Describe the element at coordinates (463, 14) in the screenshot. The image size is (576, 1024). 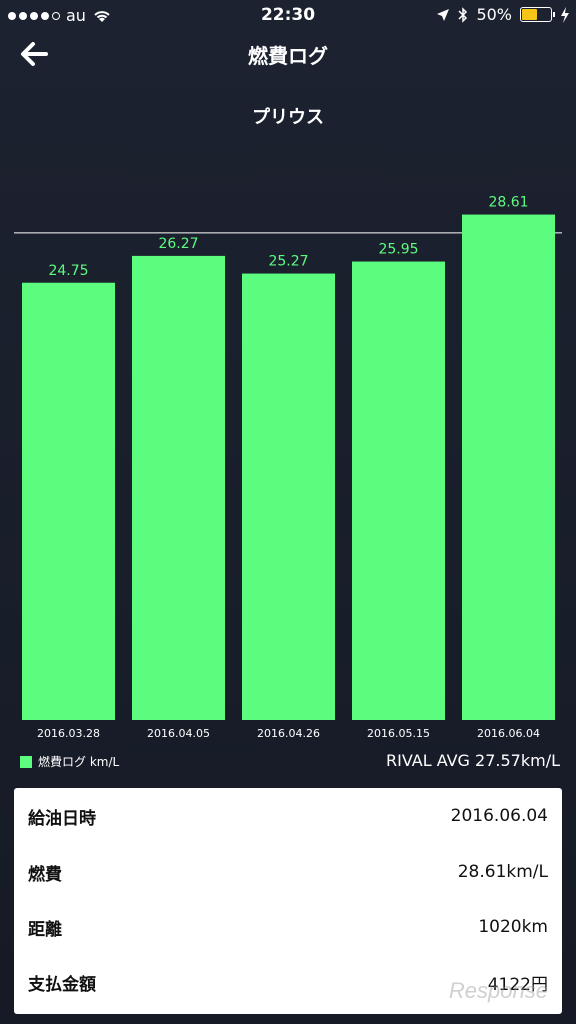
I see `bluetooth-icon` at that location.